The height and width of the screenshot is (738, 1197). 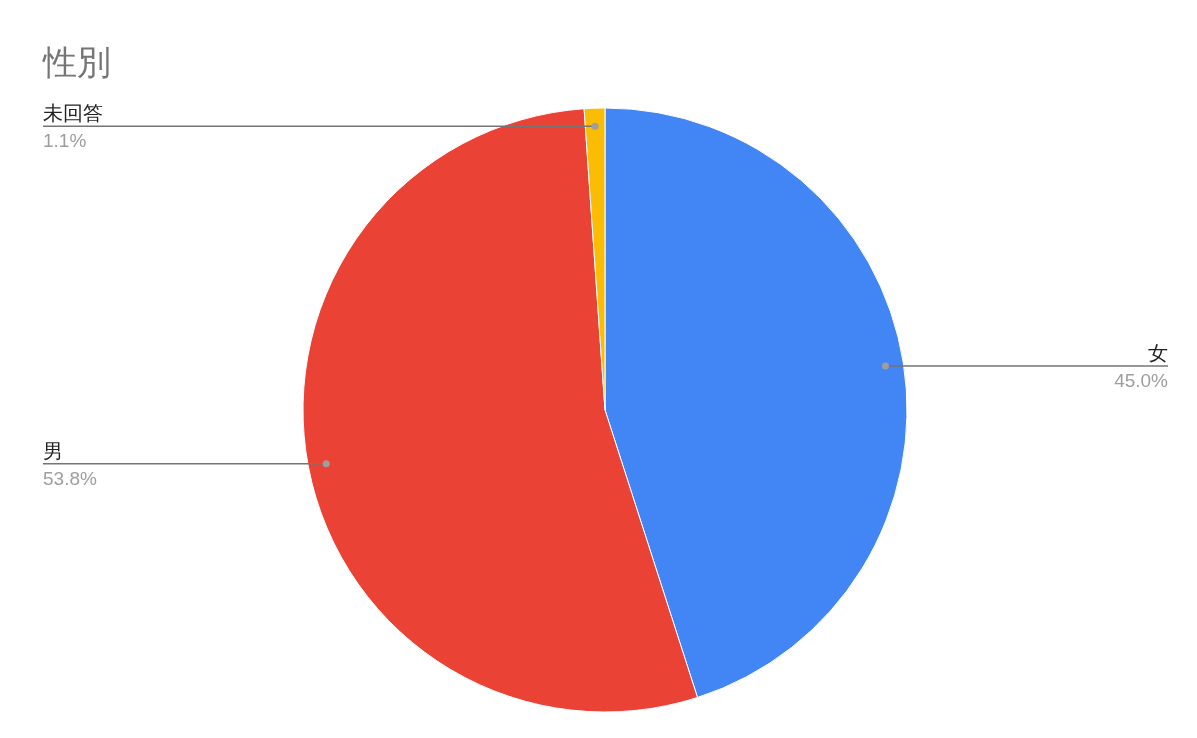 What do you see at coordinates (1158, 352) in the screenshot?
I see `slice-label: 女` at bounding box center [1158, 352].